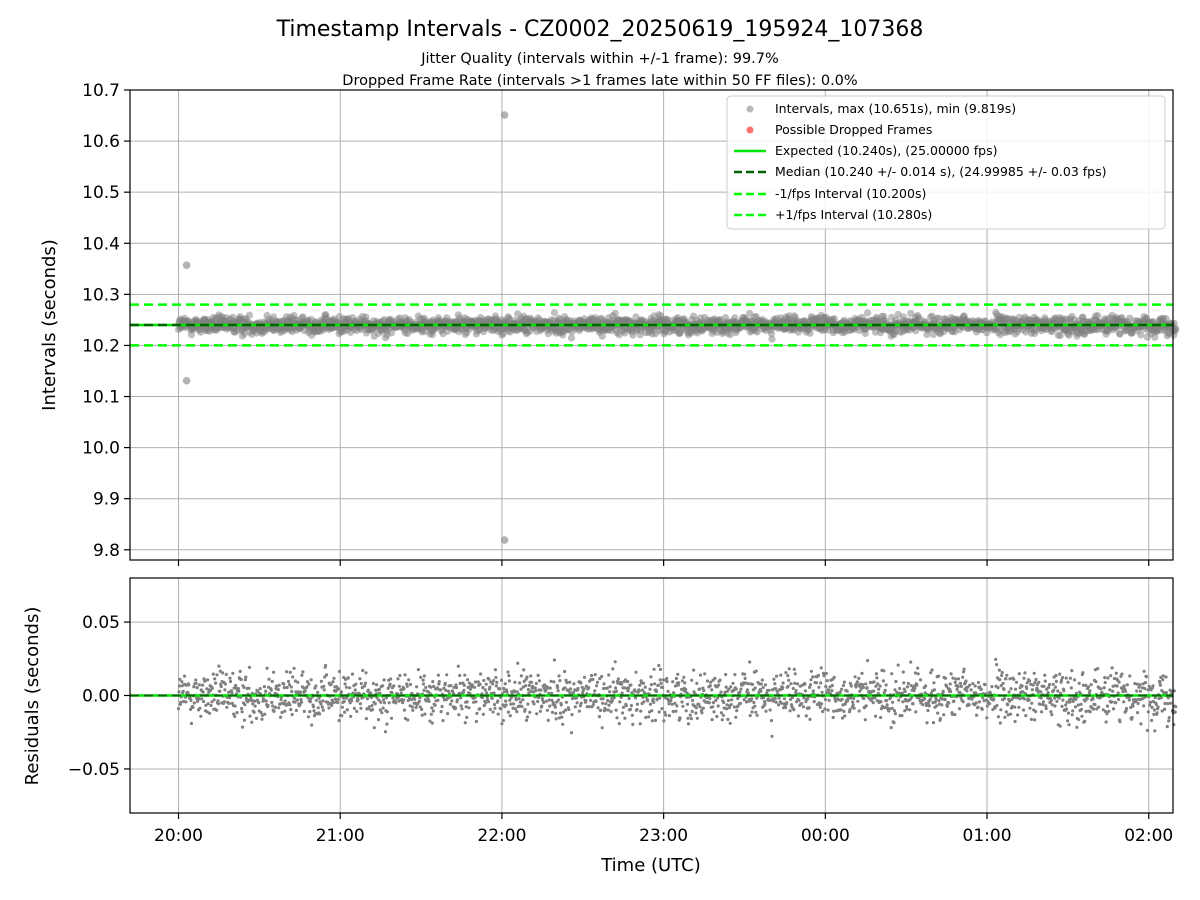 The image size is (1200, 900). Describe the element at coordinates (853, 214) in the screenshot. I see `legend-label-plus-fps: +1/fps Interval (10.280s)` at that location.